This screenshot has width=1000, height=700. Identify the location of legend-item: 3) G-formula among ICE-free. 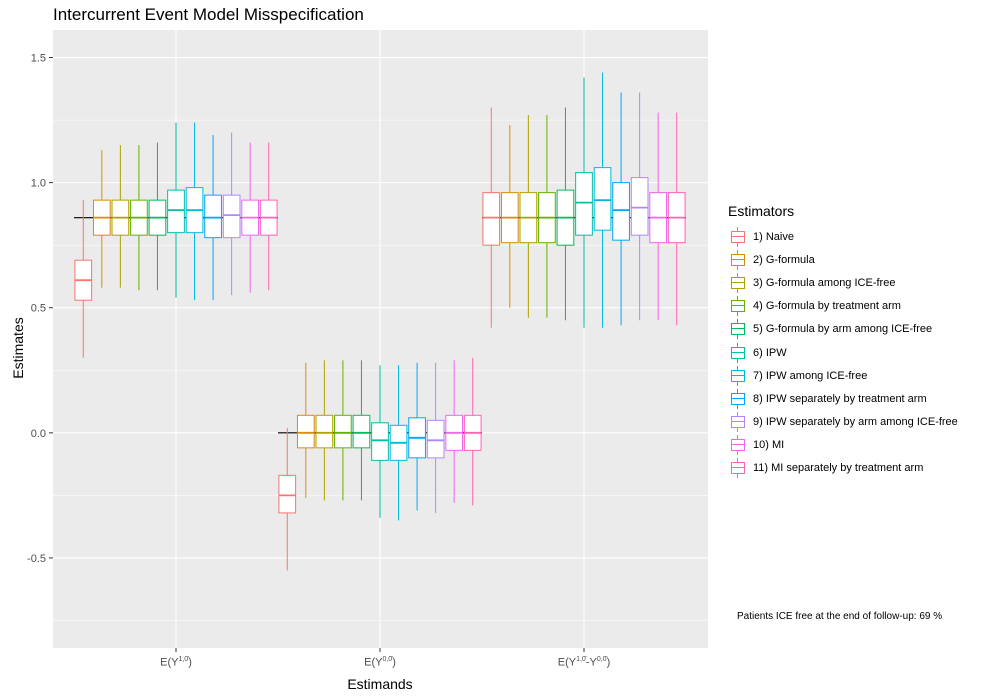
(843, 282).